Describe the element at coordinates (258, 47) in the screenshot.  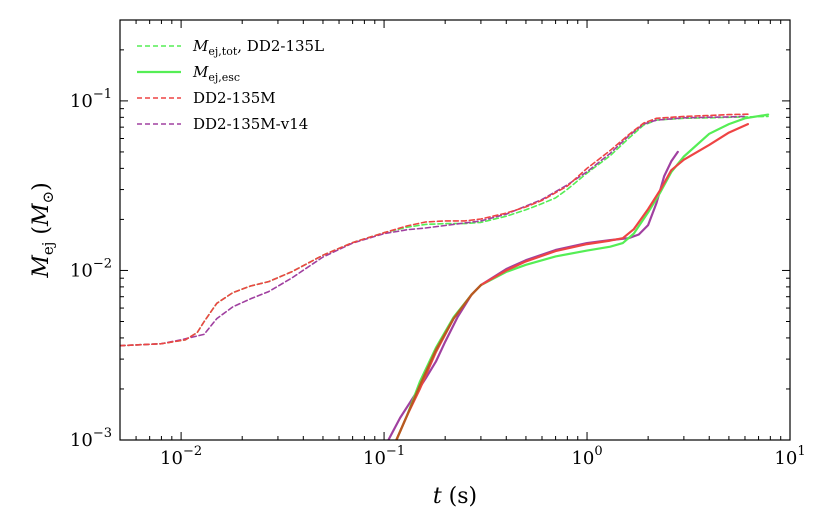
I see `legend-label: Mej,tot, DD2-135L` at that location.